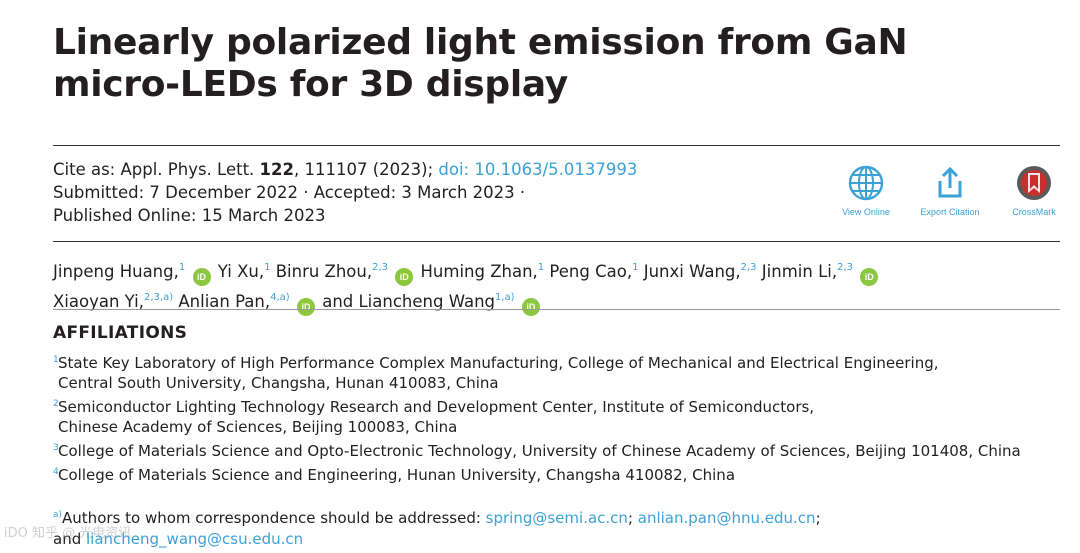 This screenshot has height=553, width=1080. I want to click on correspondence-and: and, so click(69, 539).